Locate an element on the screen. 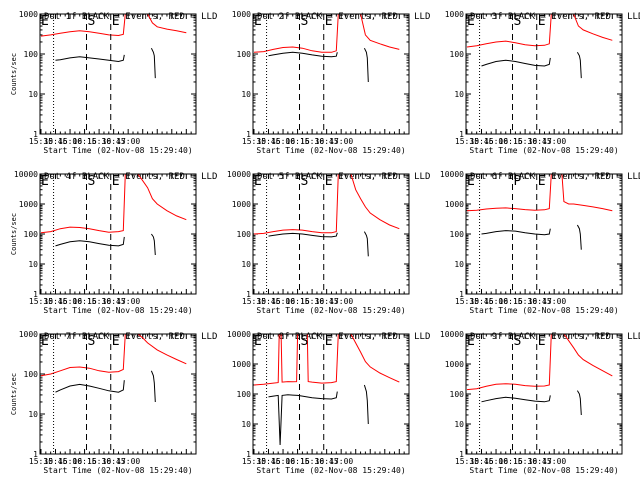 Image resolution: width=640 pixels, height=480 pixels. panel-title: Det 9f BLACK = Events, RED = LLD is located at coordinates (555, 337).